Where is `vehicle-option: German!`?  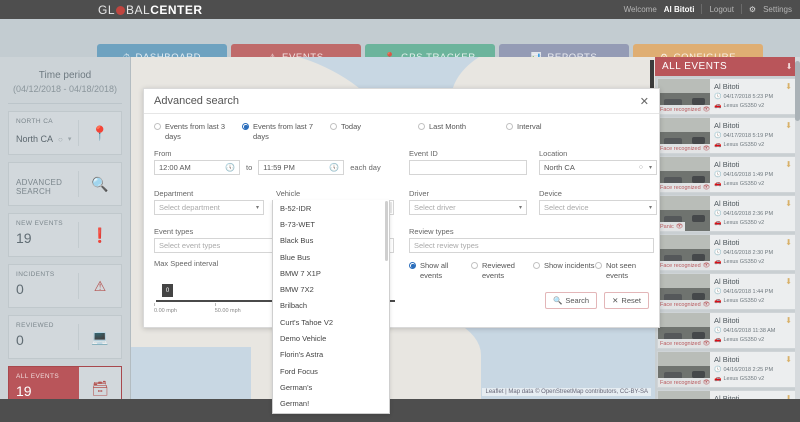 vehicle-option: German! is located at coordinates (295, 404).